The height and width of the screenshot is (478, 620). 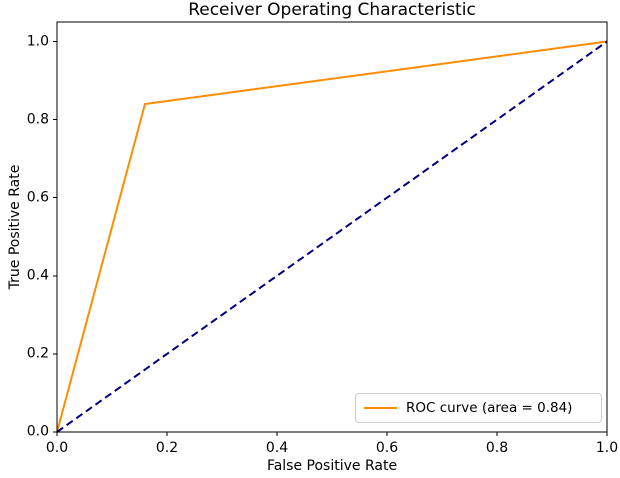 What do you see at coordinates (37, 353) in the screenshot?
I see `y-tick-label: 0.2` at bounding box center [37, 353].